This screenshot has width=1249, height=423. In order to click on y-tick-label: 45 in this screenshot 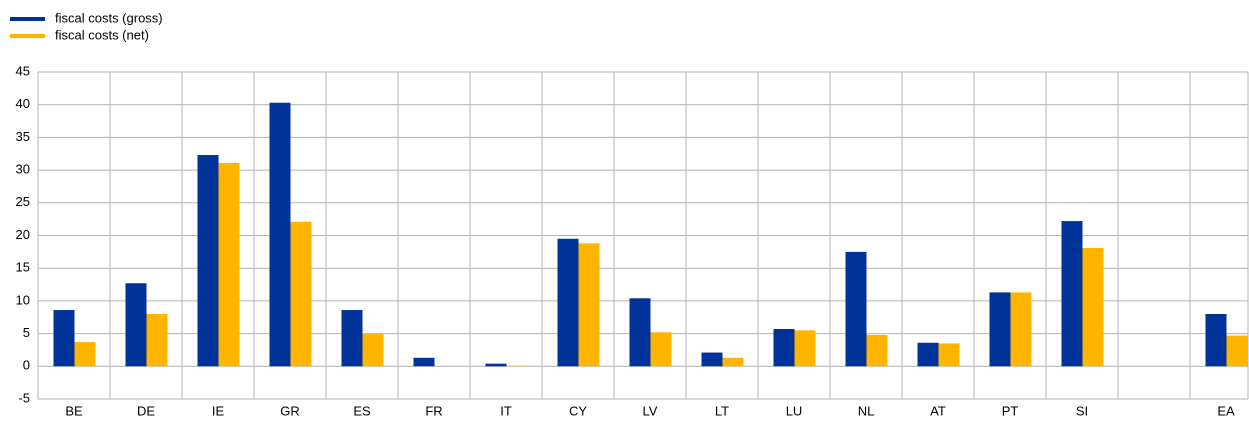, I will do `click(23, 70)`.